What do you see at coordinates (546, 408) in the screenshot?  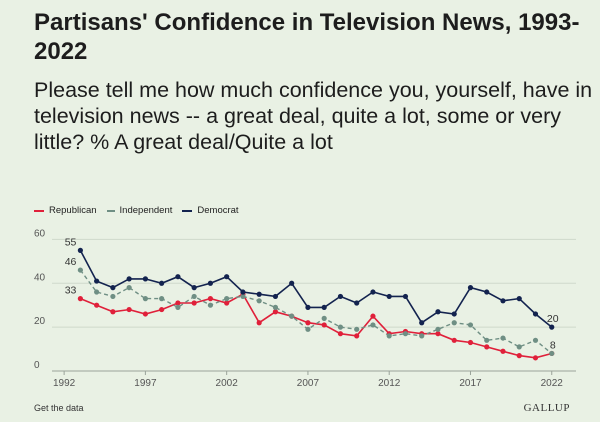 I see `gallup-logo: GALLUP` at bounding box center [546, 408].